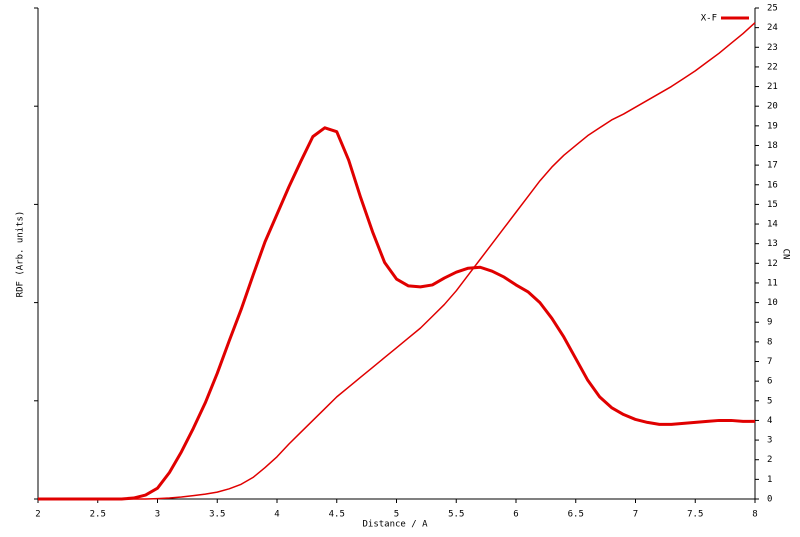  What do you see at coordinates (456, 515) in the screenshot?
I see `x-tick-label: 5.5` at bounding box center [456, 515].